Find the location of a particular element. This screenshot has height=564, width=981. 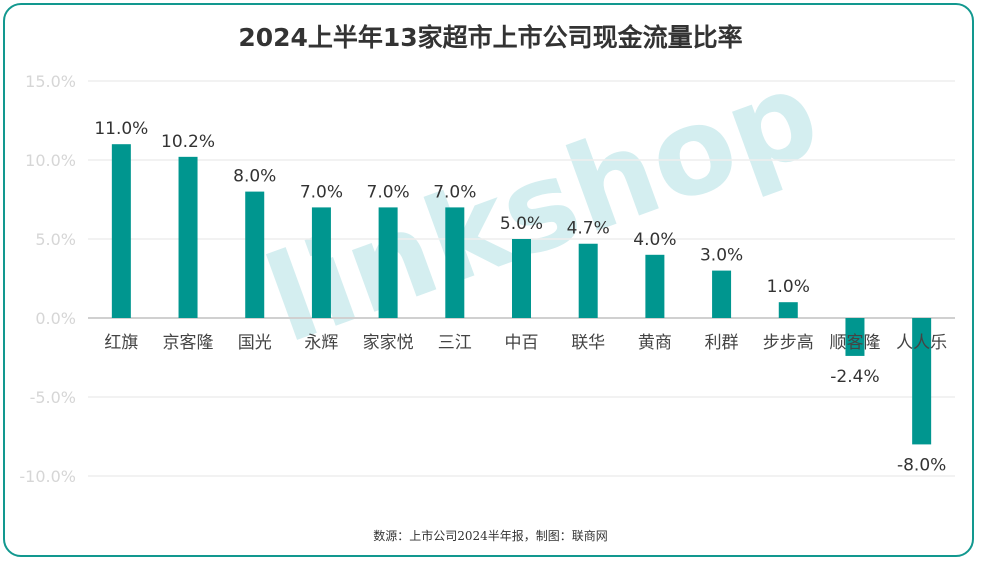

x-tick-label: 顺客隆 is located at coordinates (854, 343).